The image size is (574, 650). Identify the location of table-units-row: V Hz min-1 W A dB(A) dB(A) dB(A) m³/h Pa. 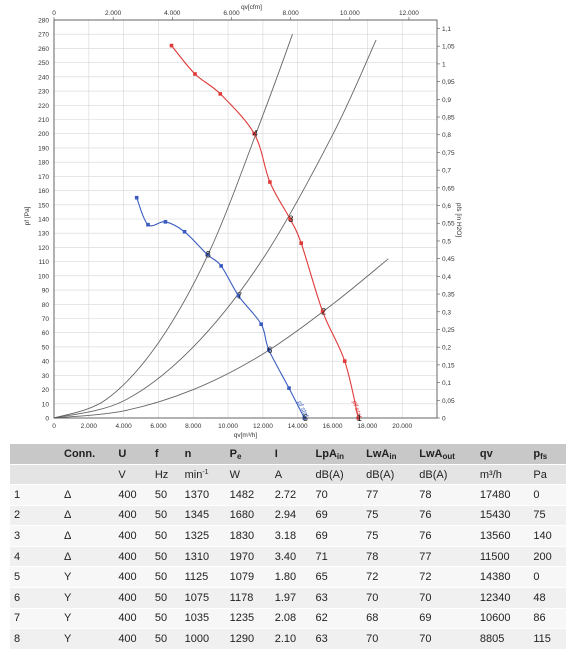
(288, 474).